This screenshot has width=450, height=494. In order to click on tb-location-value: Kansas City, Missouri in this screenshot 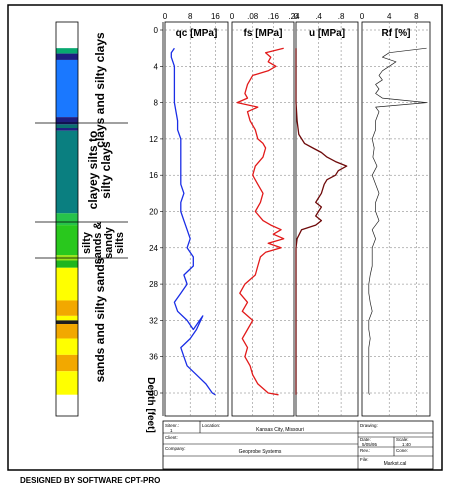, I will do `click(280, 430)`.